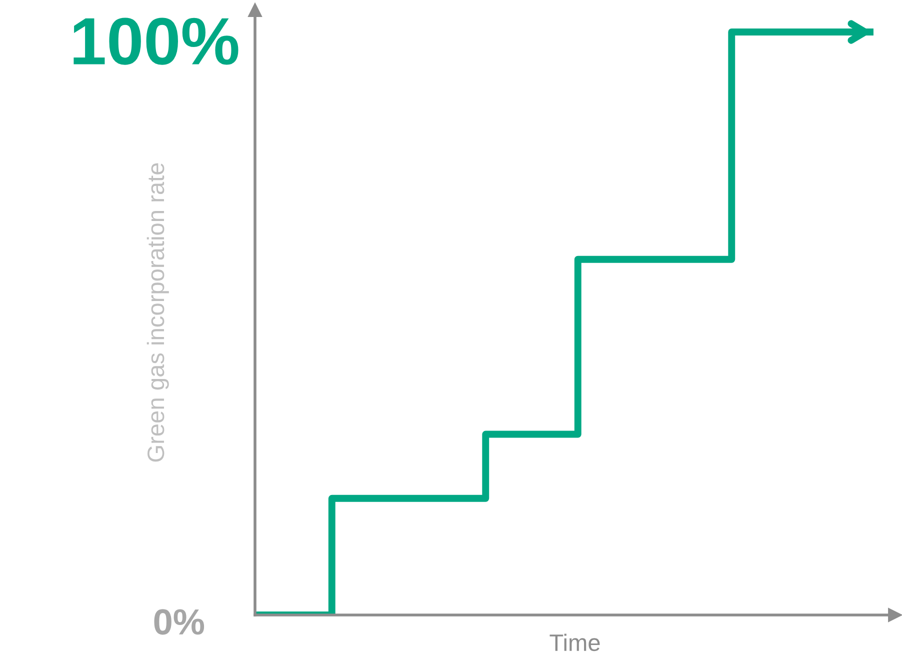 Image resolution: width=902 pixels, height=667 pixels. Describe the element at coordinates (156, 41) in the screenshot. I see `text: 100%` at that location.